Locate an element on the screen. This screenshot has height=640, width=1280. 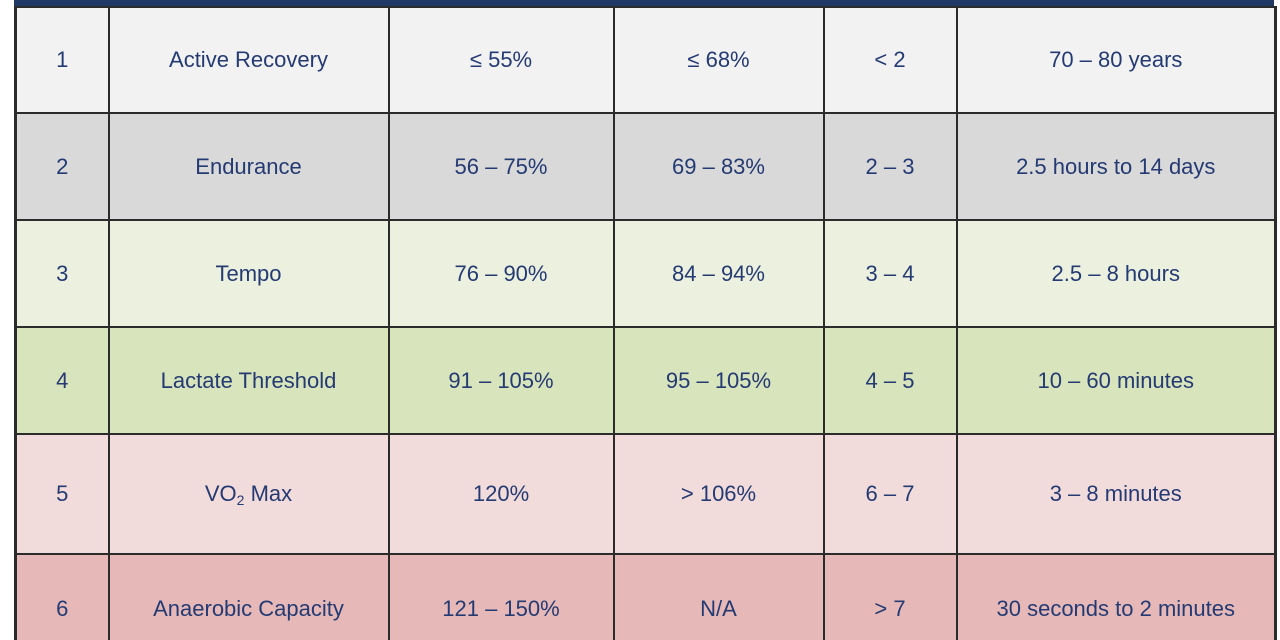
zone-name-cell: Anaerobic Capacity is located at coordinates (248, 596).